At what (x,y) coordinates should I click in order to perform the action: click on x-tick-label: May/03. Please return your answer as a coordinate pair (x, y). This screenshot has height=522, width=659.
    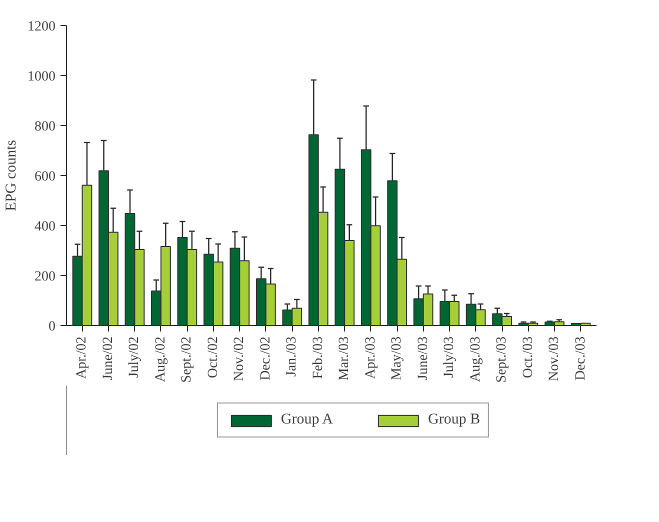
    Looking at the image, I should click on (397, 358).